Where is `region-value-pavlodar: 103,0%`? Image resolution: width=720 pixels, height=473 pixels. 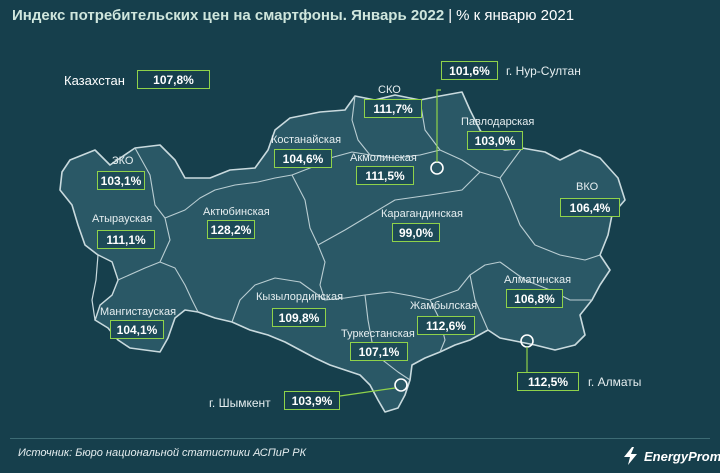 region-value-pavlodar: 103,0% is located at coordinates (495, 140).